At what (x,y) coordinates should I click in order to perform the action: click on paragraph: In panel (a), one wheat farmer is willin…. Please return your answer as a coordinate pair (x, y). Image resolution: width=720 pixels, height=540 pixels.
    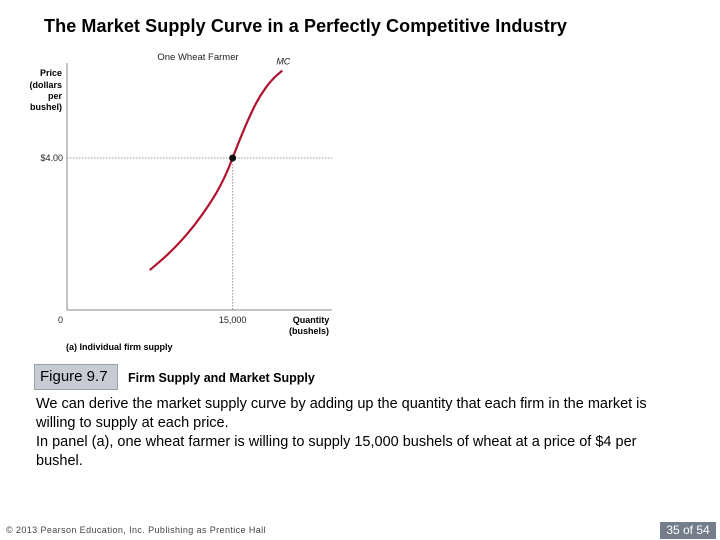
    Looking at the image, I should click on (336, 451).